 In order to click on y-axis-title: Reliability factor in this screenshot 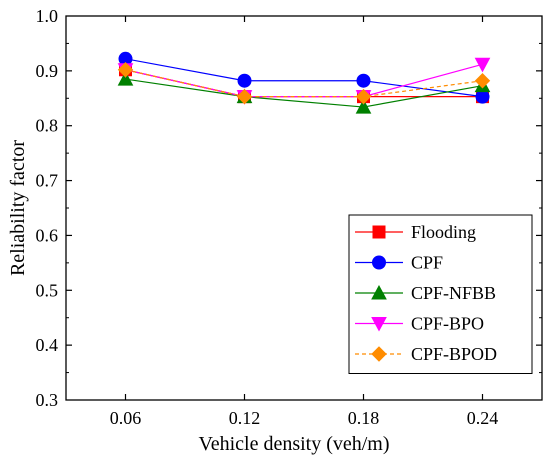, I will do `click(18, 208)`.